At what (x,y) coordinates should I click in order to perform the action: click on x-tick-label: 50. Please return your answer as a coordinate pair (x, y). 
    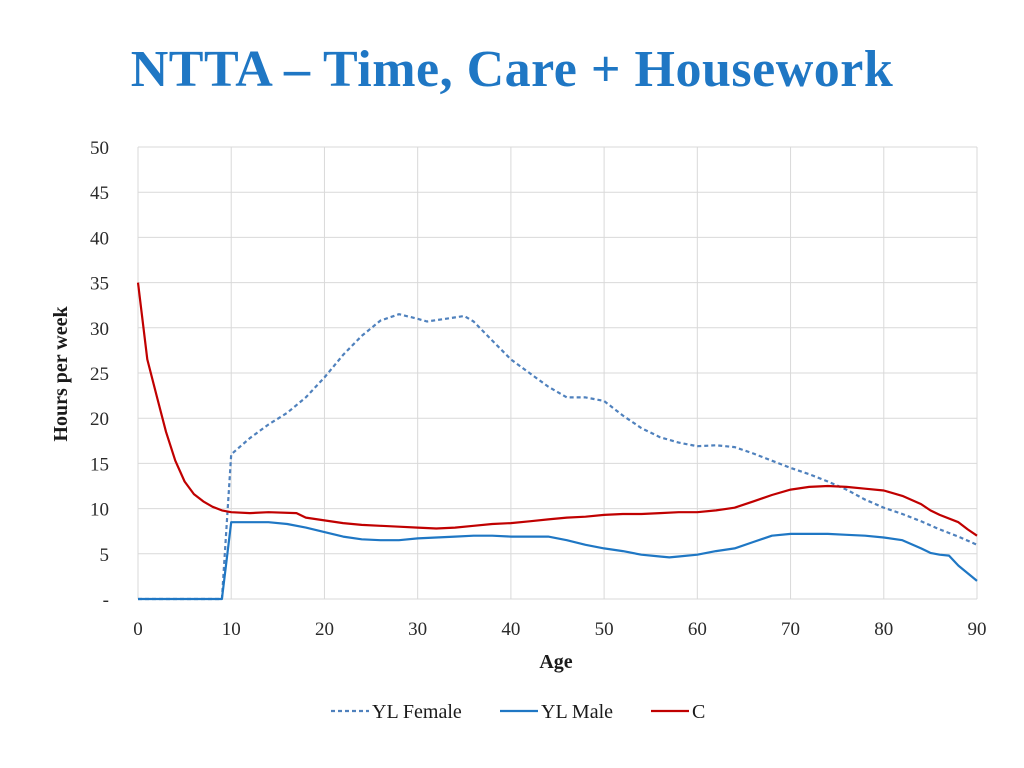
    Looking at the image, I should click on (604, 629).